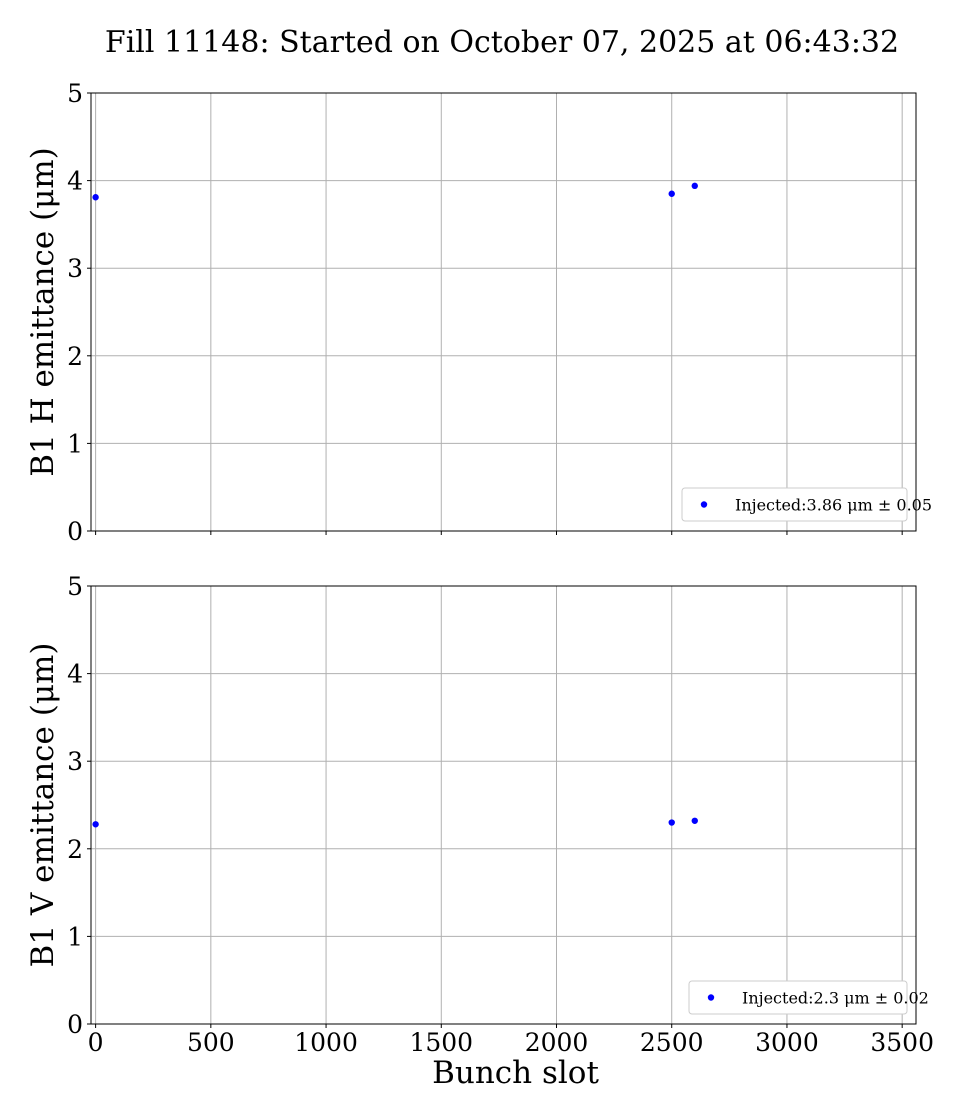 Image resolution: width=960 pixels, height=1120 pixels. Describe the element at coordinates (515, 1073) in the screenshot. I see `x-axis-label: Bunch slot` at that location.